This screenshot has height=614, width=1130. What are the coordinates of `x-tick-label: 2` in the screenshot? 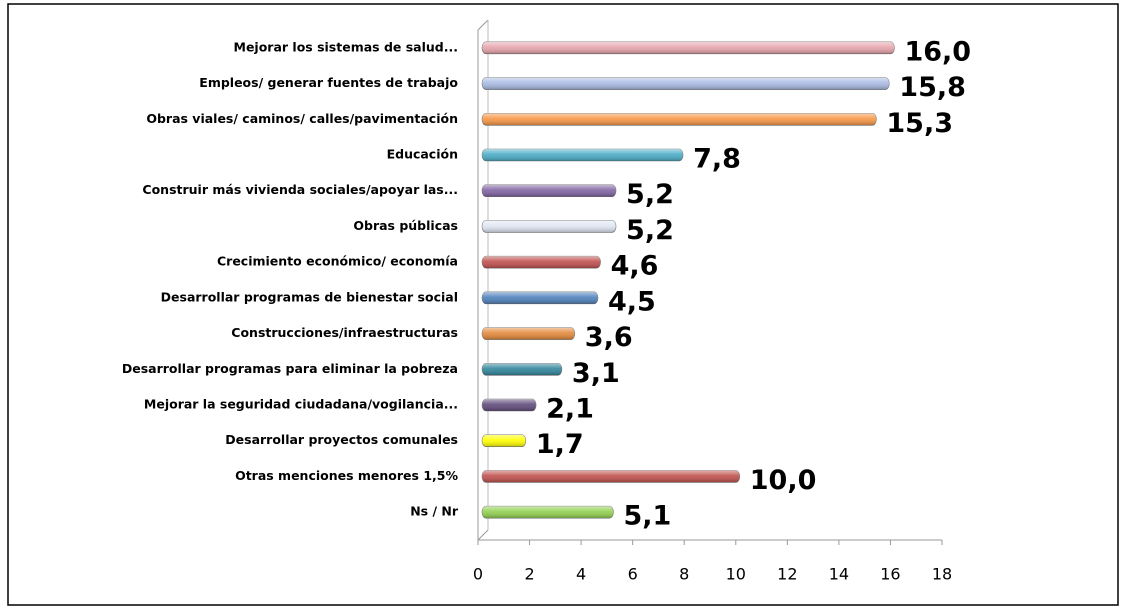 It's located at (529, 574).